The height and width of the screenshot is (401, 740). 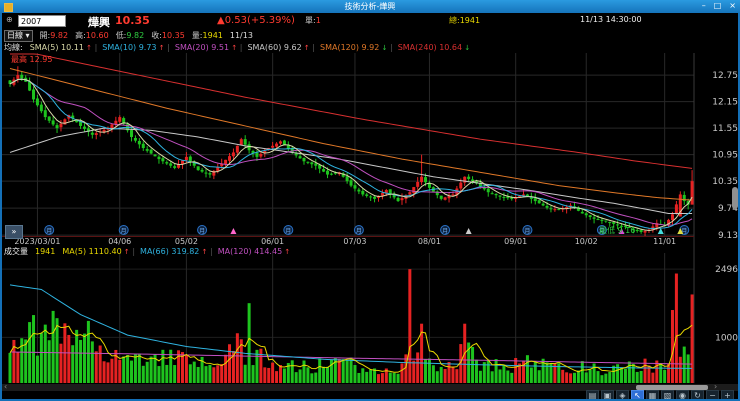 What do you see at coordinates (63, 47) in the screenshot?
I see `ma-item: SMA(5) 10.11 ↑ |` at bounding box center [63, 47].